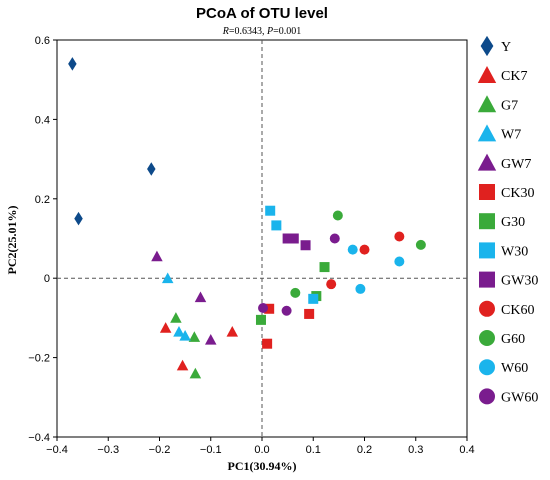 This screenshot has width=550, height=480. I want to click on series-y, so click(112, 141).